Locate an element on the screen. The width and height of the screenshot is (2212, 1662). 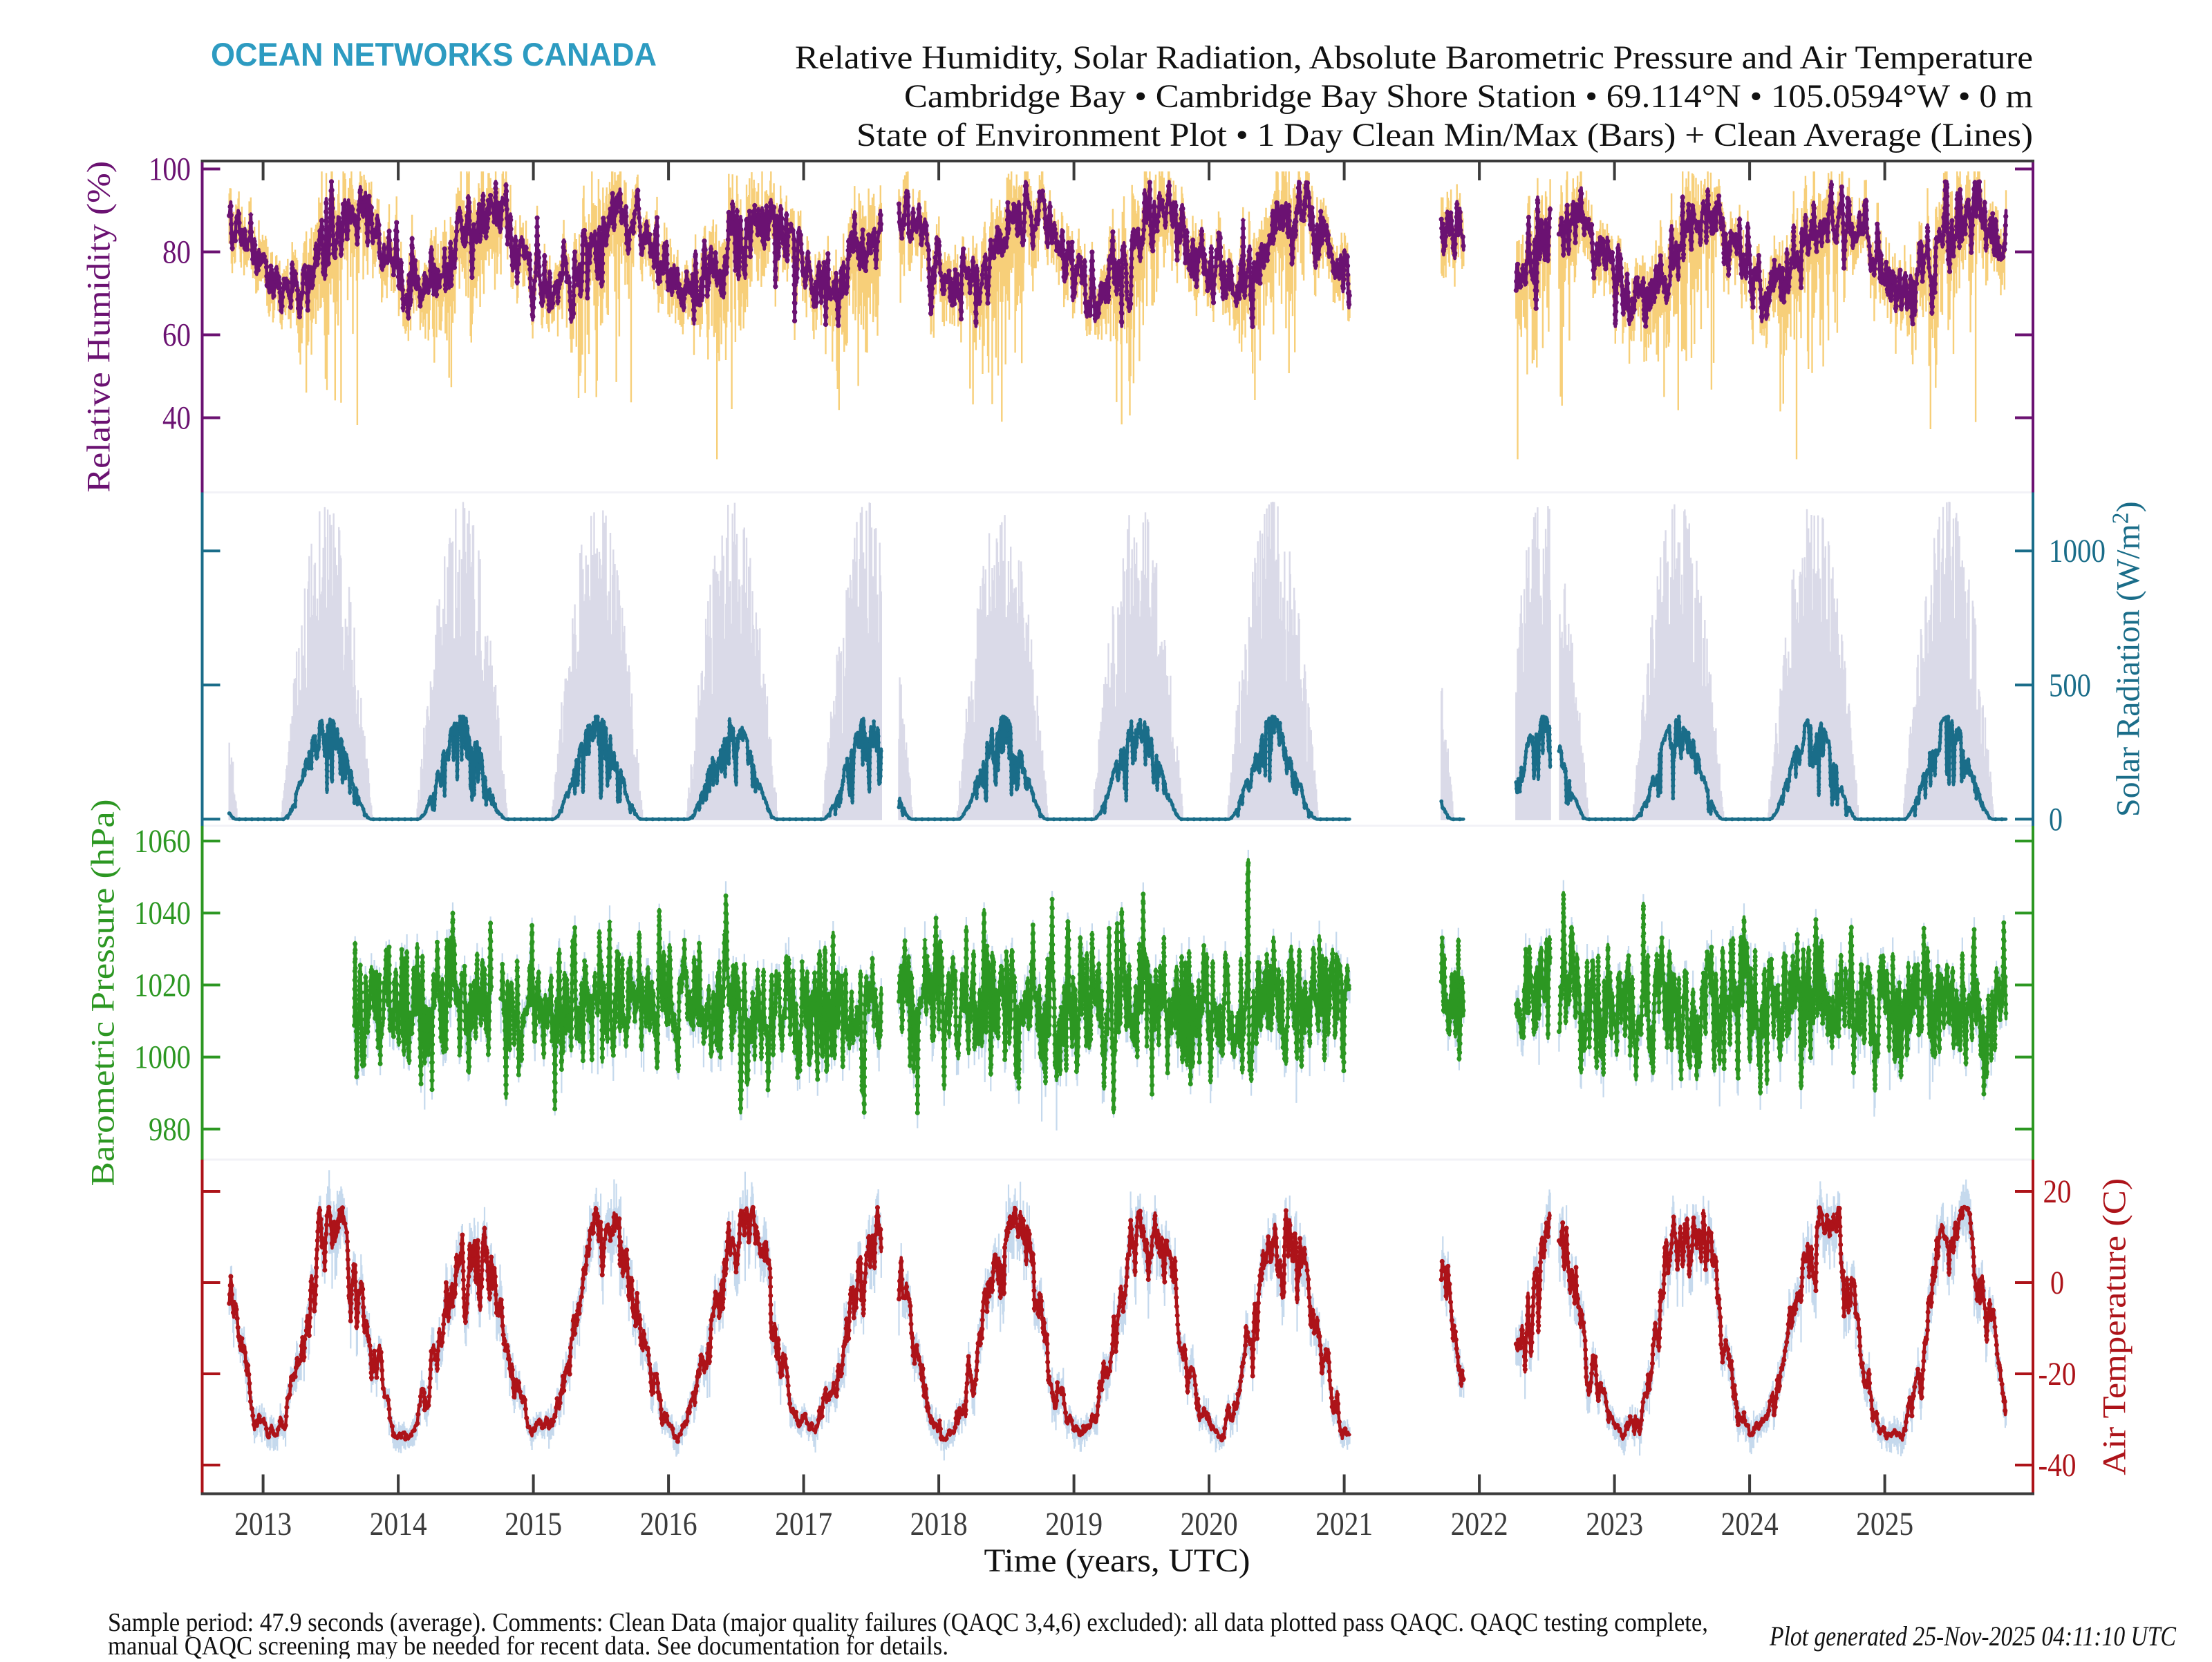
svg-text: 60 is located at coordinates (176, 336).